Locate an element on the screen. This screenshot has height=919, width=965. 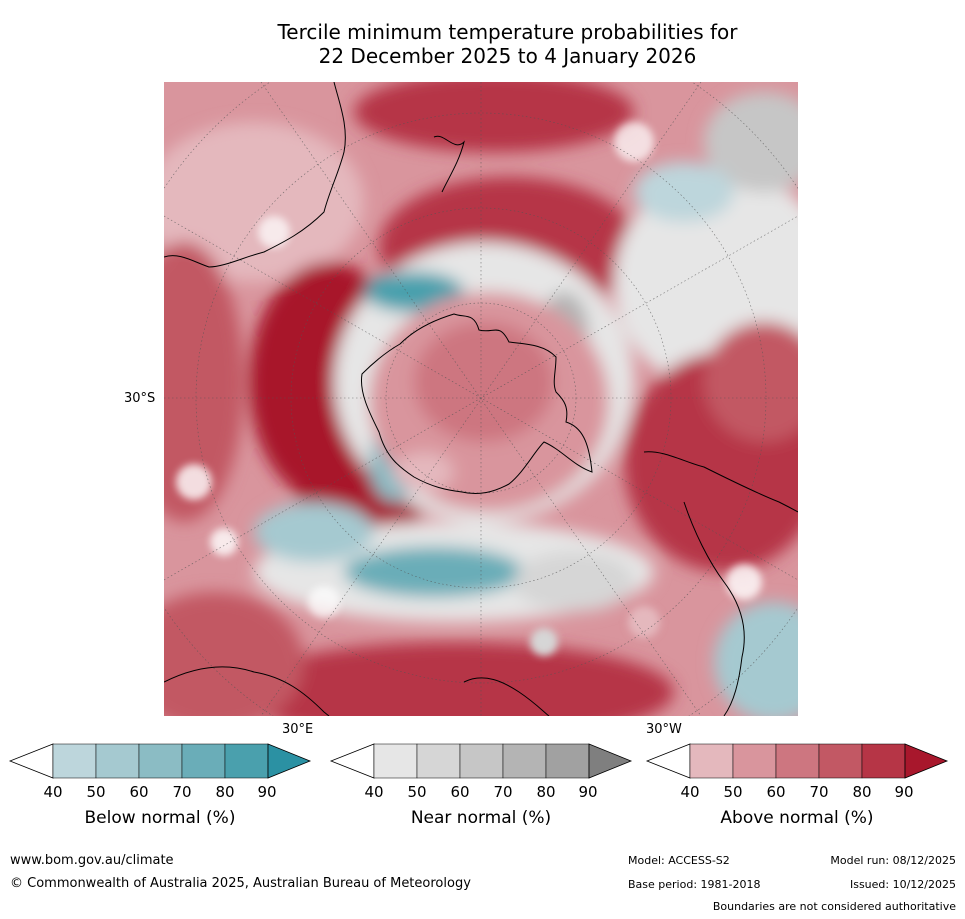
below-normal-tick: 40 is located at coordinates (53, 792).